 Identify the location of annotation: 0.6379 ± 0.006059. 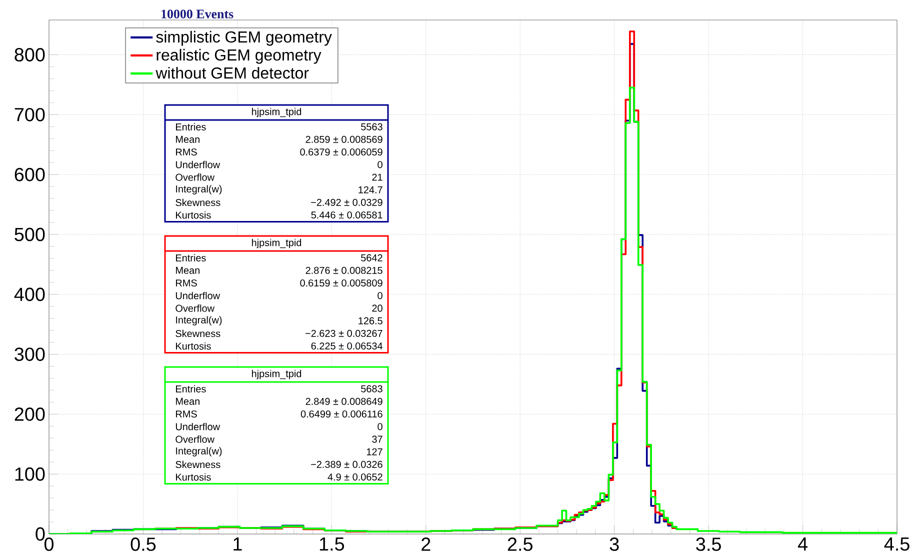
(341, 152).